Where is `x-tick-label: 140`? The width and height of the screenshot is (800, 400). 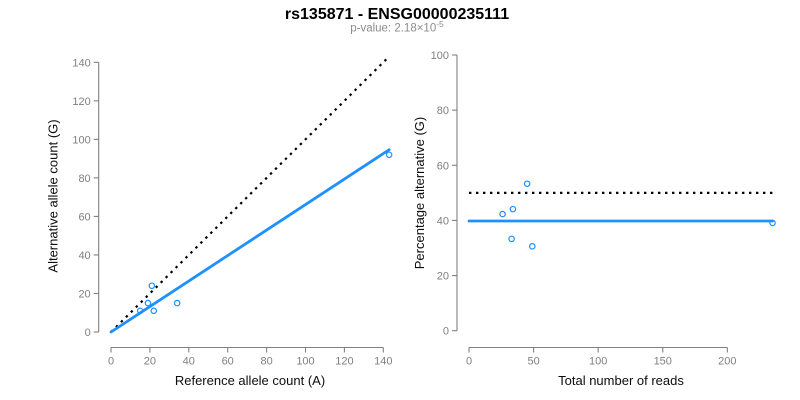 x-tick-label: 140 is located at coordinates (383, 362).